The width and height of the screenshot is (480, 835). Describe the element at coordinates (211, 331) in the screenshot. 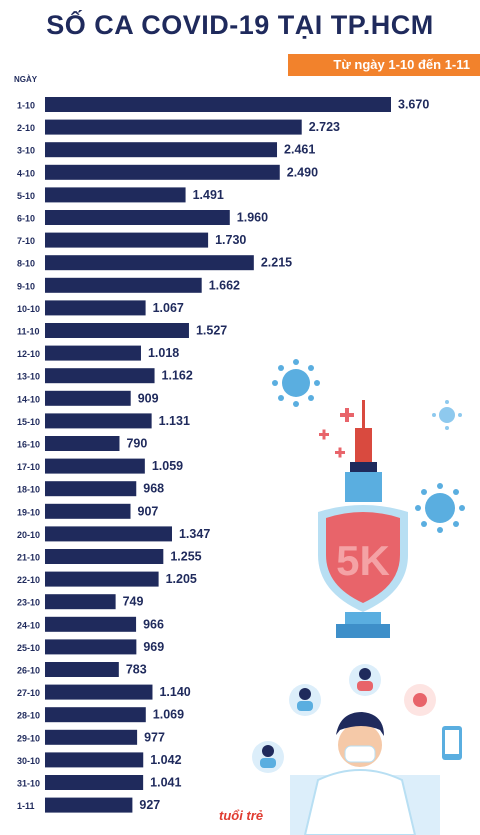

I see `value-data-label: 1.527` at that location.